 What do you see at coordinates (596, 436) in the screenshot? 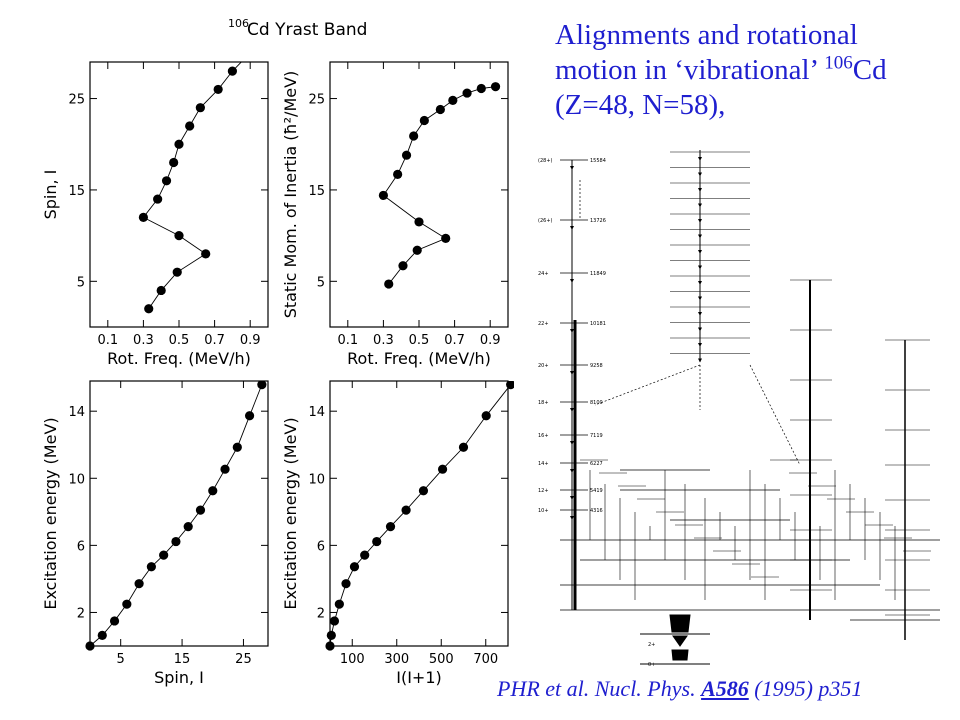
I see `gsb-energy-label: 7119` at bounding box center [596, 436].